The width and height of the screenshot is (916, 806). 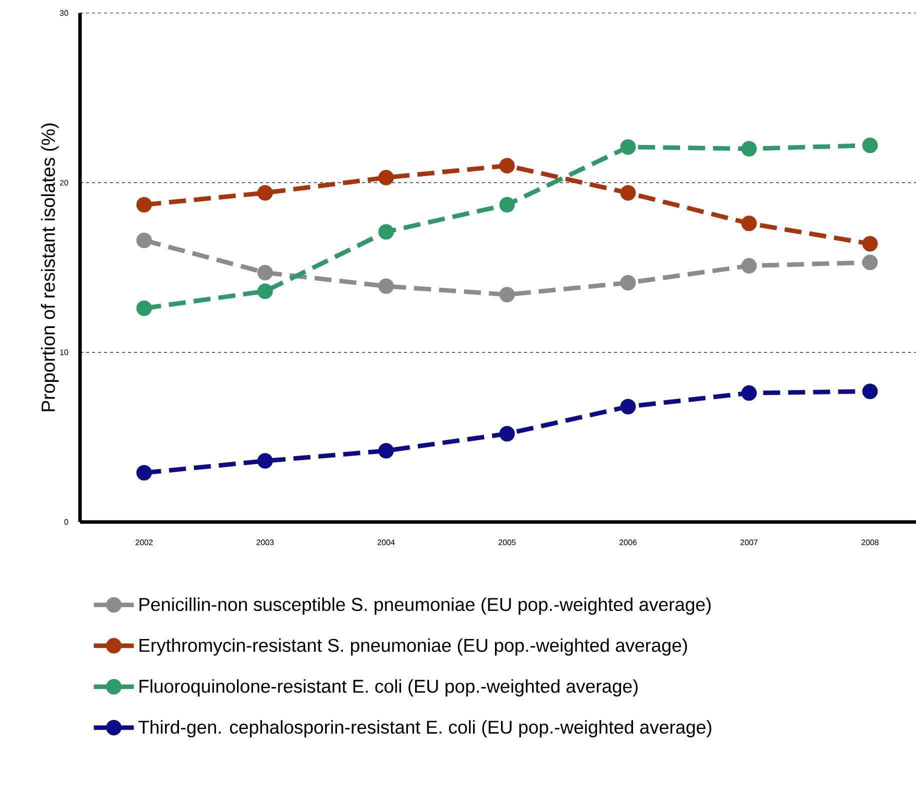 What do you see at coordinates (64, 13) in the screenshot?
I see `y-tick-label: 30` at bounding box center [64, 13].